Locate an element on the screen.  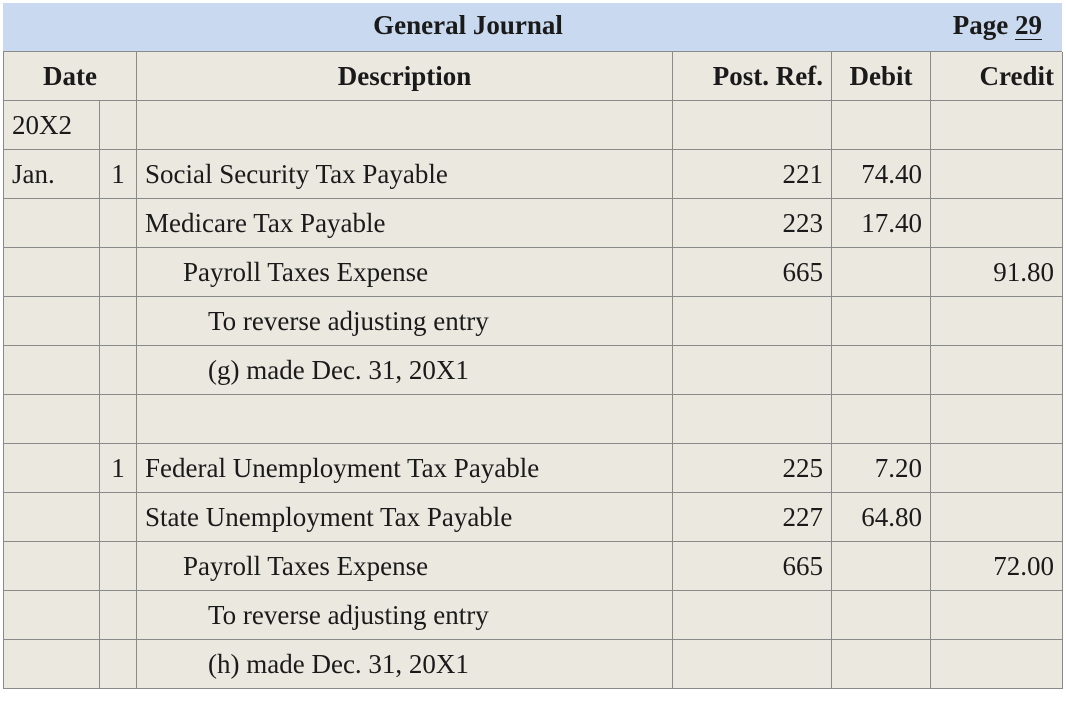
journal-row: 20X2 is located at coordinates (533, 125).